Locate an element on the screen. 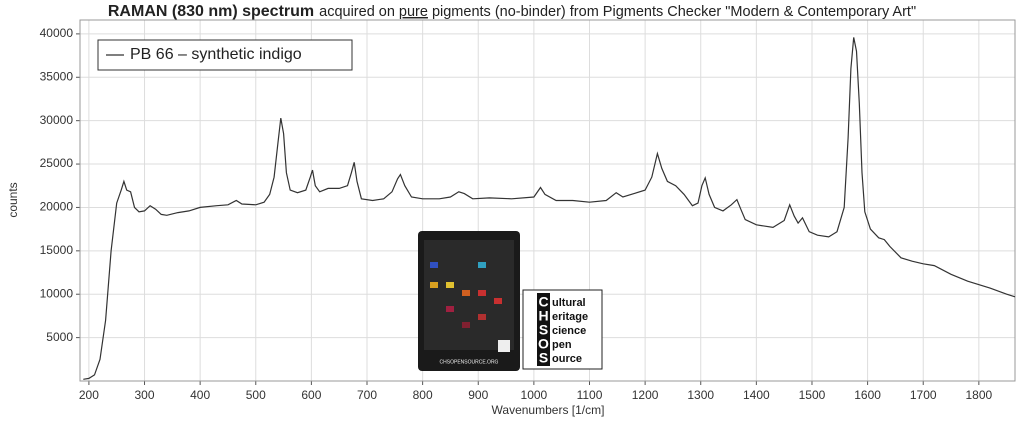  y-axis-label: counts is located at coordinates (13, 199).